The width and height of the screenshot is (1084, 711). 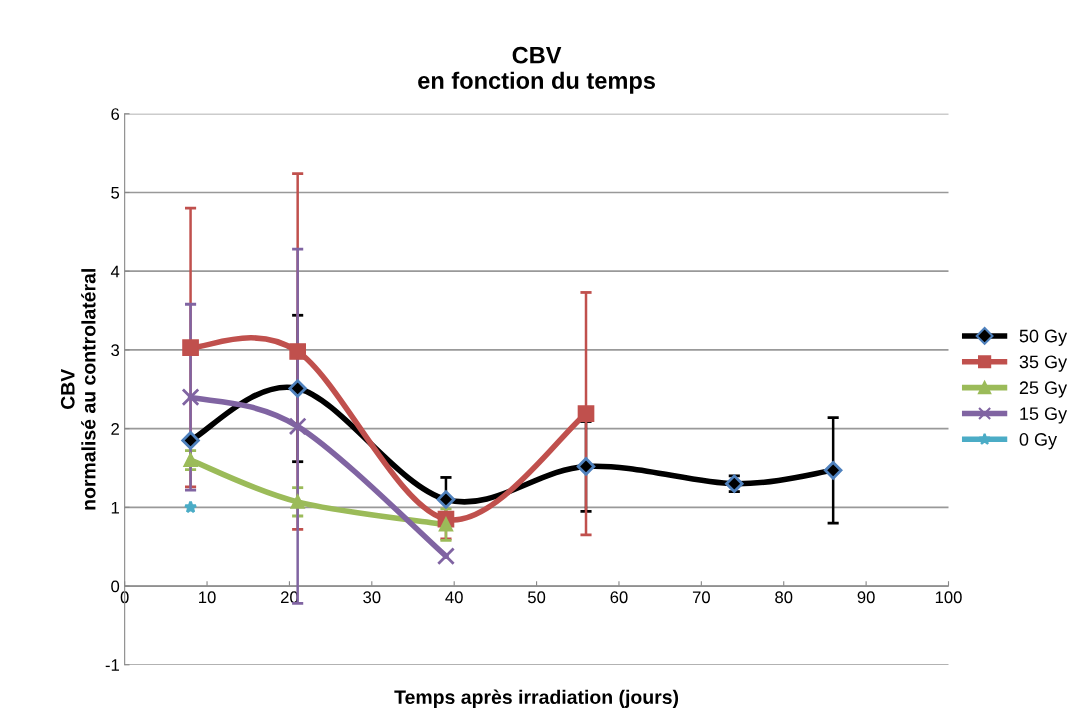 I want to click on x-tick-label: 60, so click(x=619, y=597).